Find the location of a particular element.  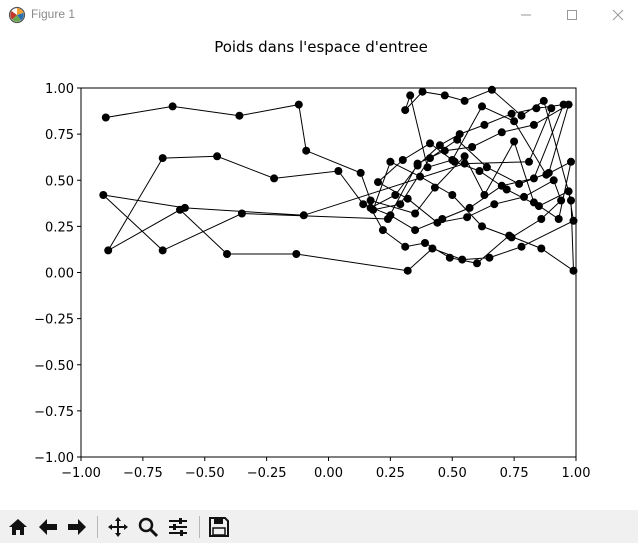

sliders-icon is located at coordinates (178, 527).